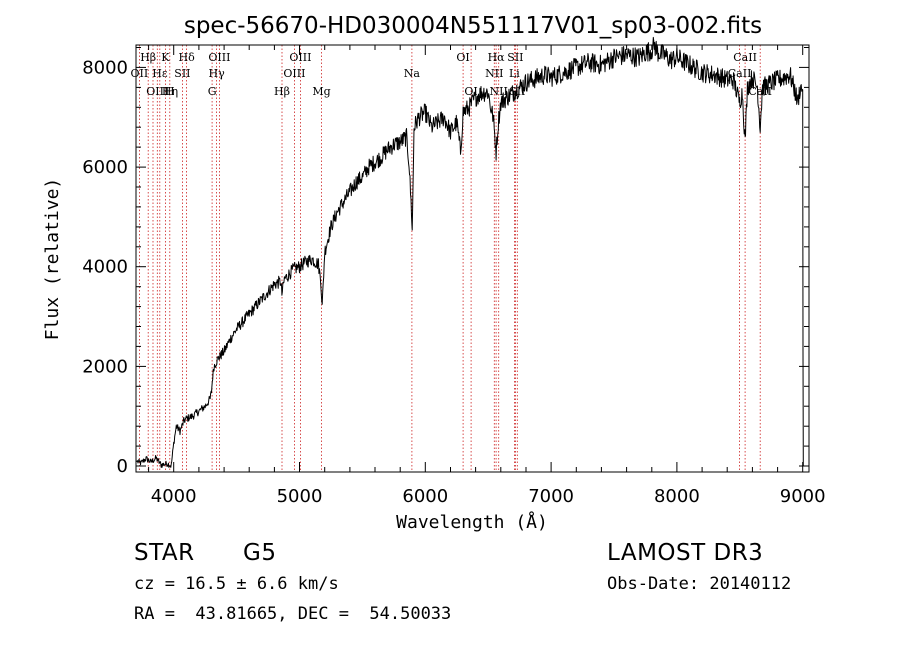 This screenshot has height=649, width=900. Describe the element at coordinates (260, 553) in the screenshot. I see `object-subclass: G5` at that location.